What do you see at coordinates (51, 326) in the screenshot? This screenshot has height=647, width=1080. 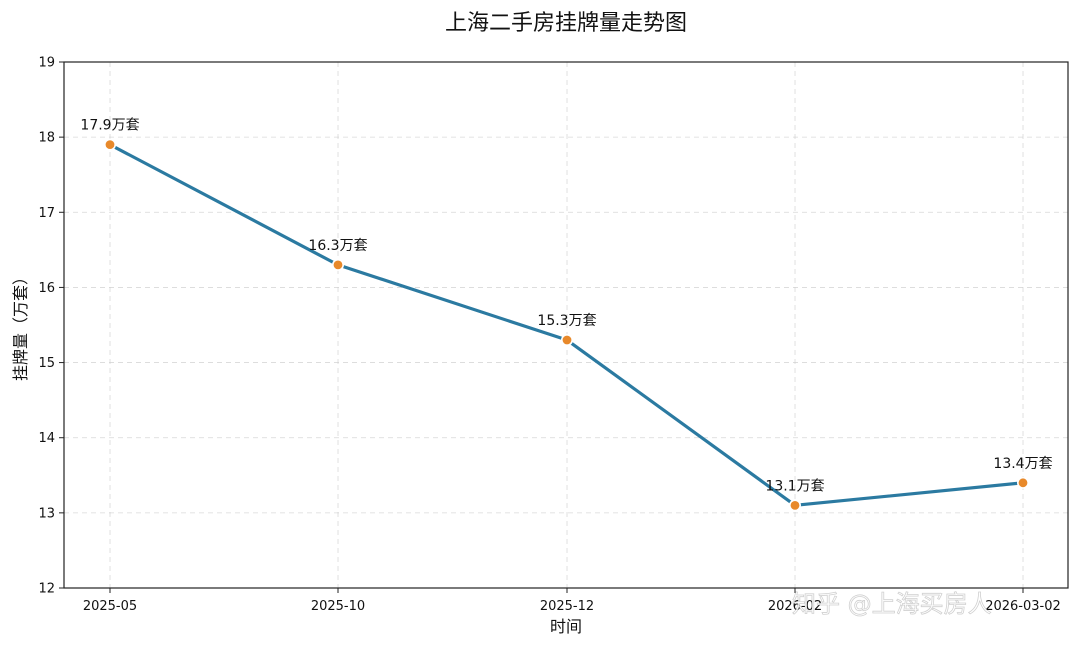 I see `y-axis-ticks: 12 13 14 15 16 17 18 19` at bounding box center [51, 326].